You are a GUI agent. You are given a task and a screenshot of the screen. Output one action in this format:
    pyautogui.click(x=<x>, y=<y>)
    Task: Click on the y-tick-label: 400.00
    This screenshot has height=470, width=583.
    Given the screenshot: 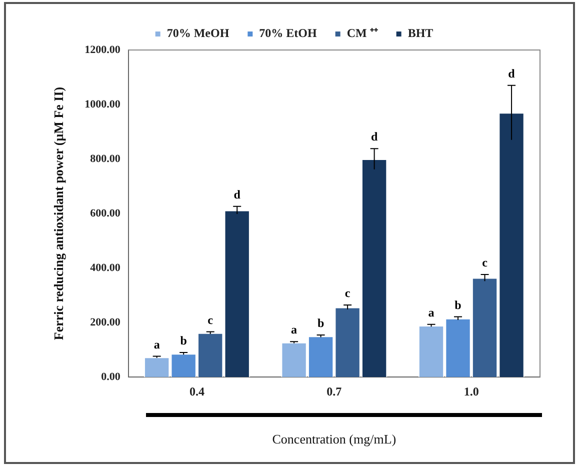 What is the action you would take?
    pyautogui.click(x=105, y=268)
    